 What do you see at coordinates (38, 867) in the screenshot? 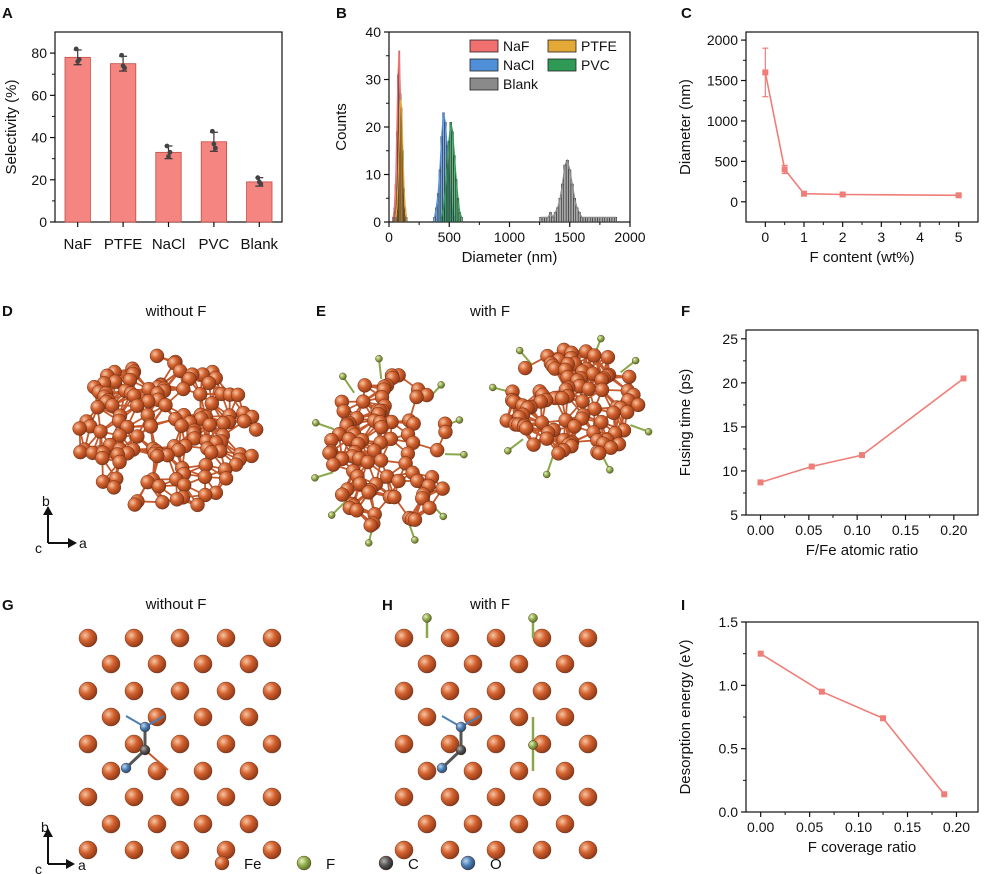
I see `axis-c-label-g: c` at bounding box center [38, 867].